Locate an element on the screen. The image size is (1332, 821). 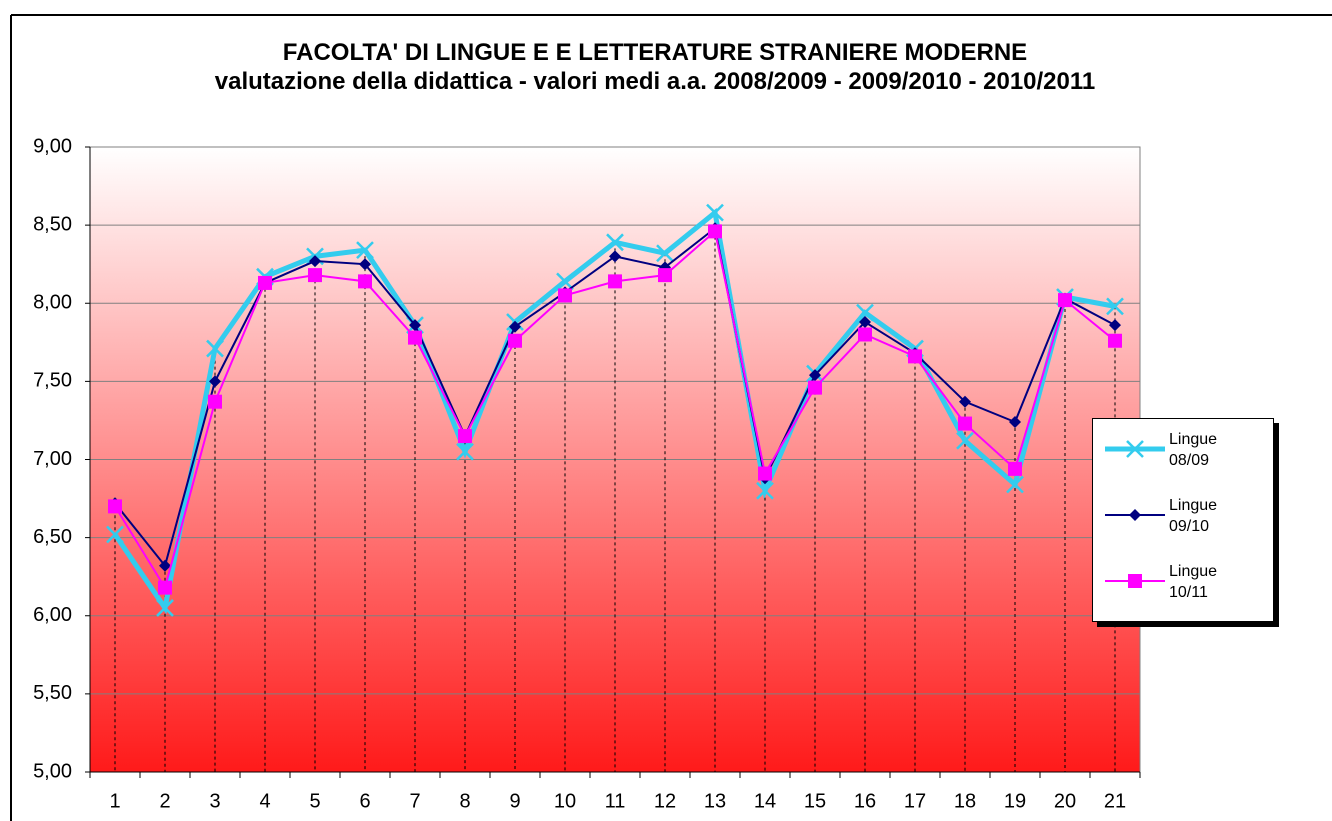
legend-item: Lingue 08/09 is located at coordinates (1186, 457).